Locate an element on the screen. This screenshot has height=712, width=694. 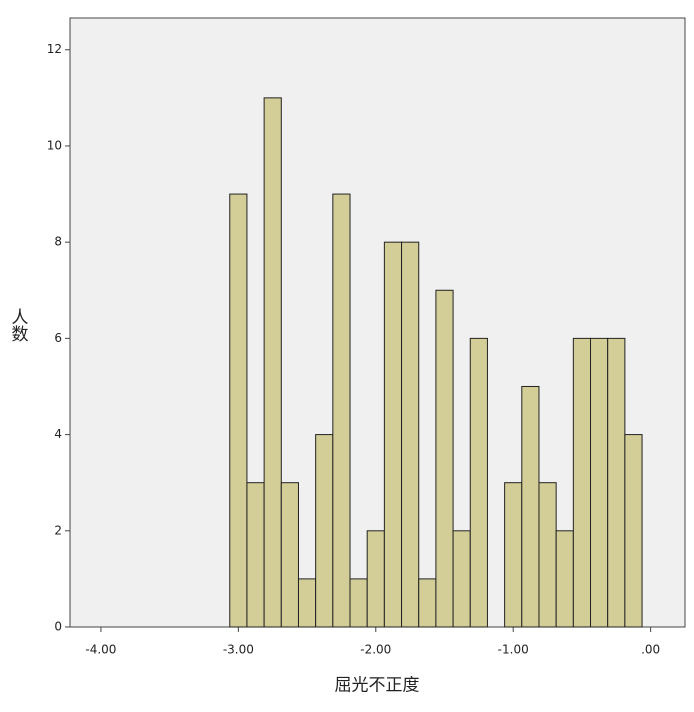
y-tick-label: 2 is located at coordinates (58, 530).